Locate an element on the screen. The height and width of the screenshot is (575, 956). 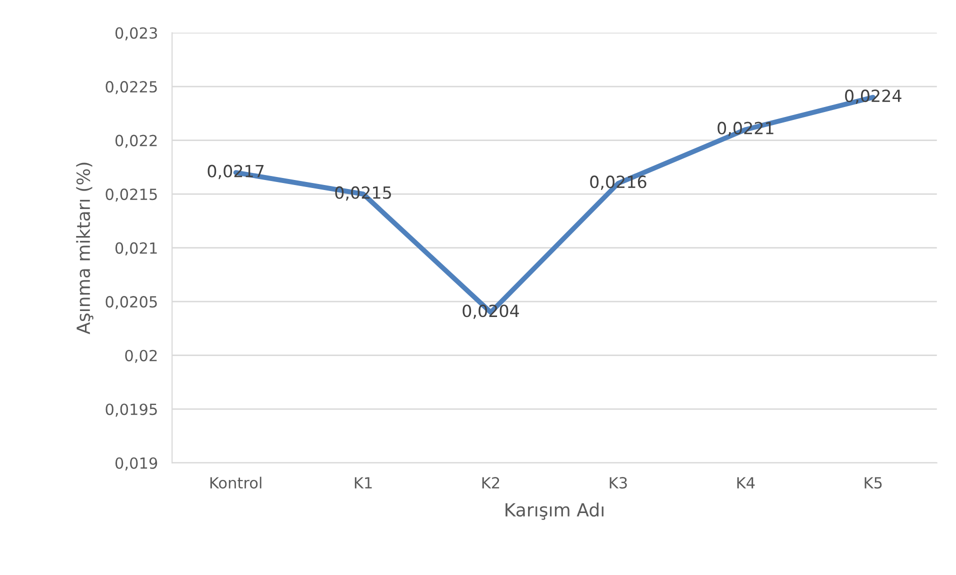
y-tick-label: 0,0205 is located at coordinates (131, 303).